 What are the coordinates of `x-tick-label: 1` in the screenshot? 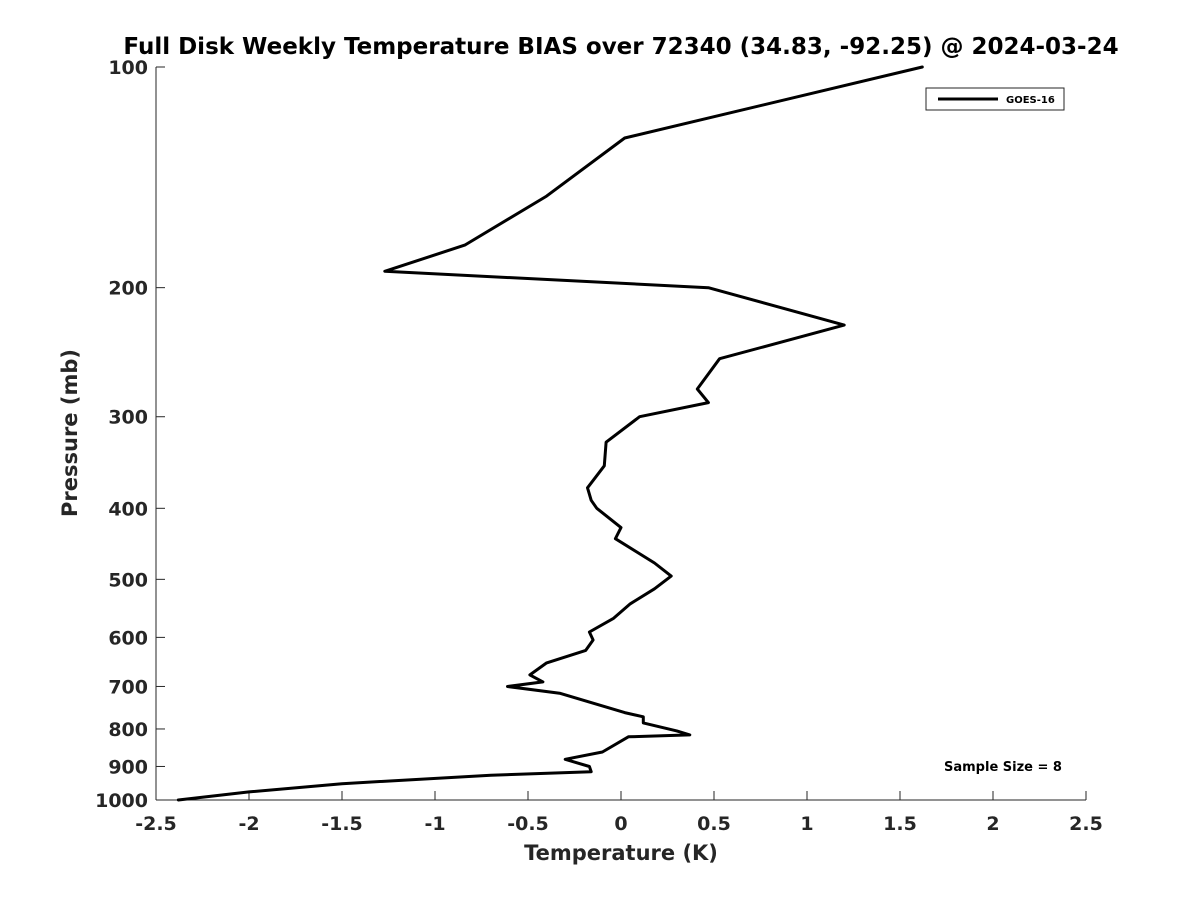 It's located at (806, 824).